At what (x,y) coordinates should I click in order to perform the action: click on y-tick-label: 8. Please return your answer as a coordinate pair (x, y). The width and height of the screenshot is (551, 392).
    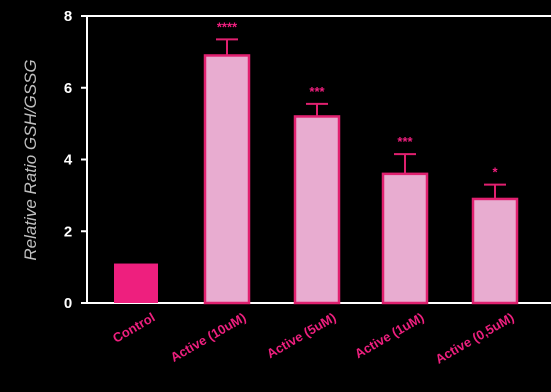
    Looking at the image, I should click on (68, 16).